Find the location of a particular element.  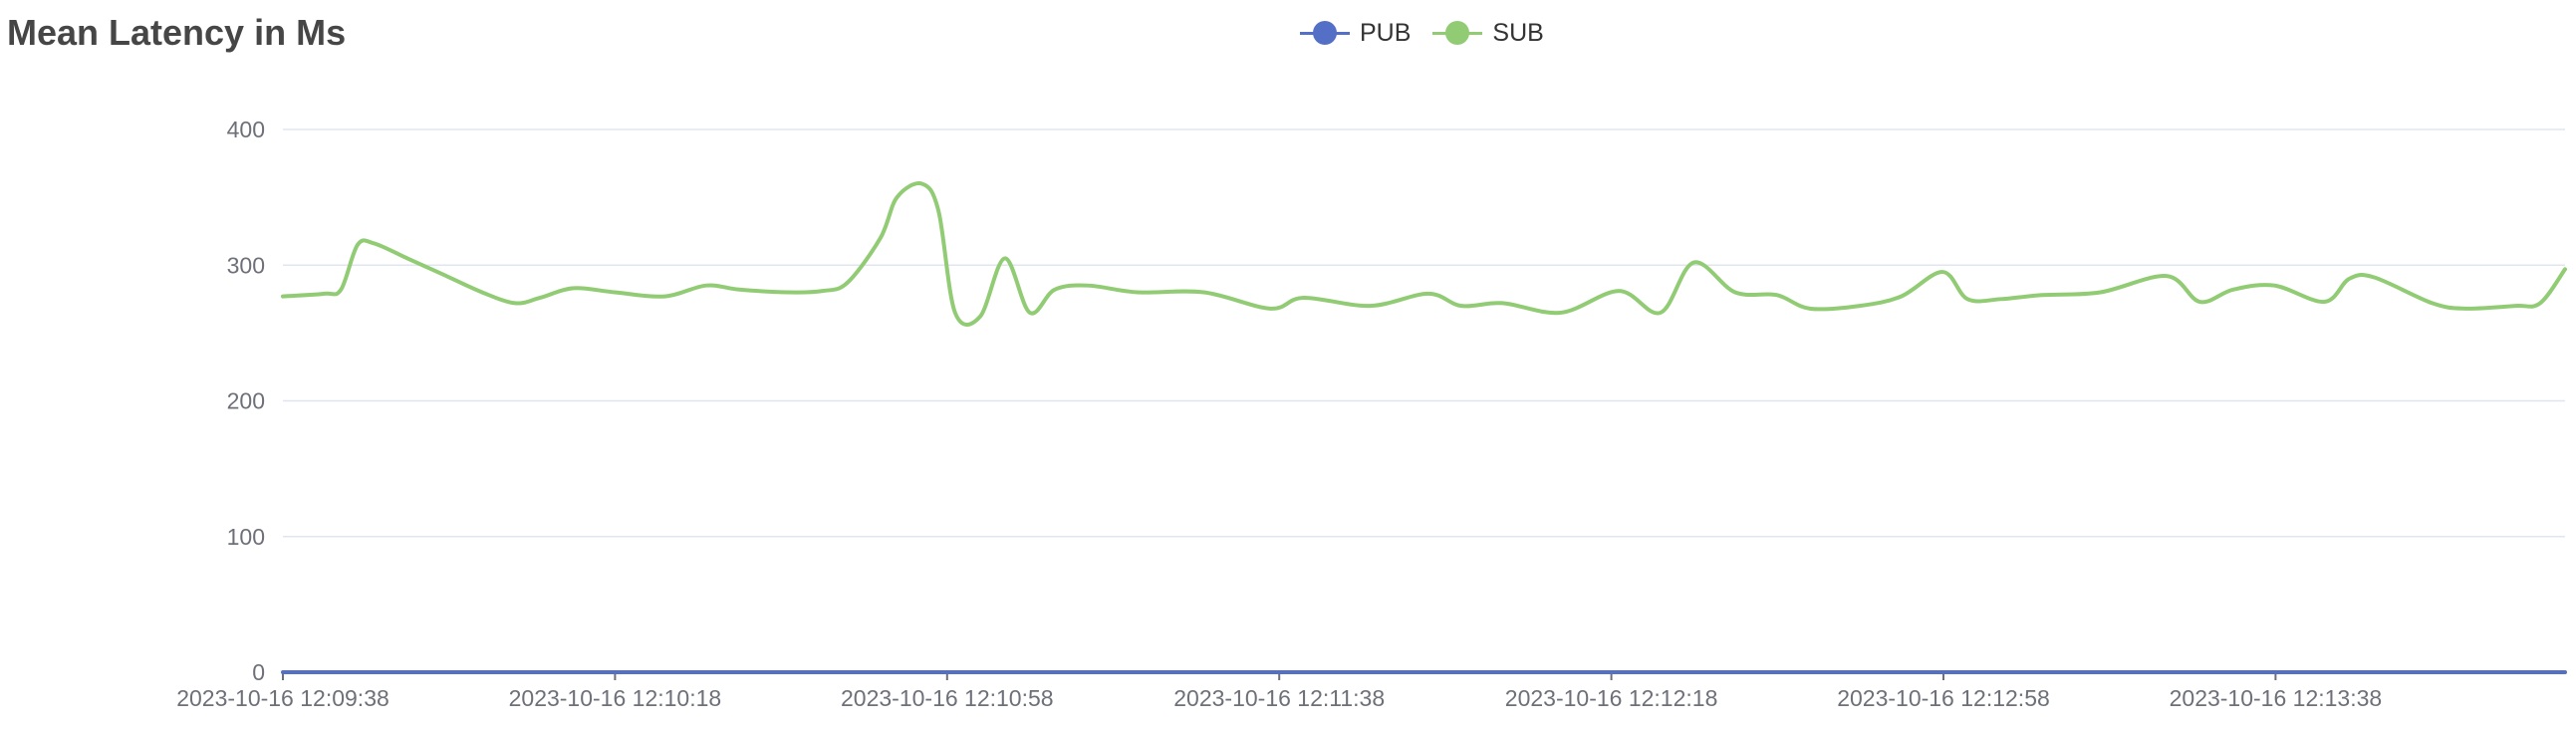

x-tick-label-6: 2023-10-16 12:13:38 is located at coordinates (2276, 698).